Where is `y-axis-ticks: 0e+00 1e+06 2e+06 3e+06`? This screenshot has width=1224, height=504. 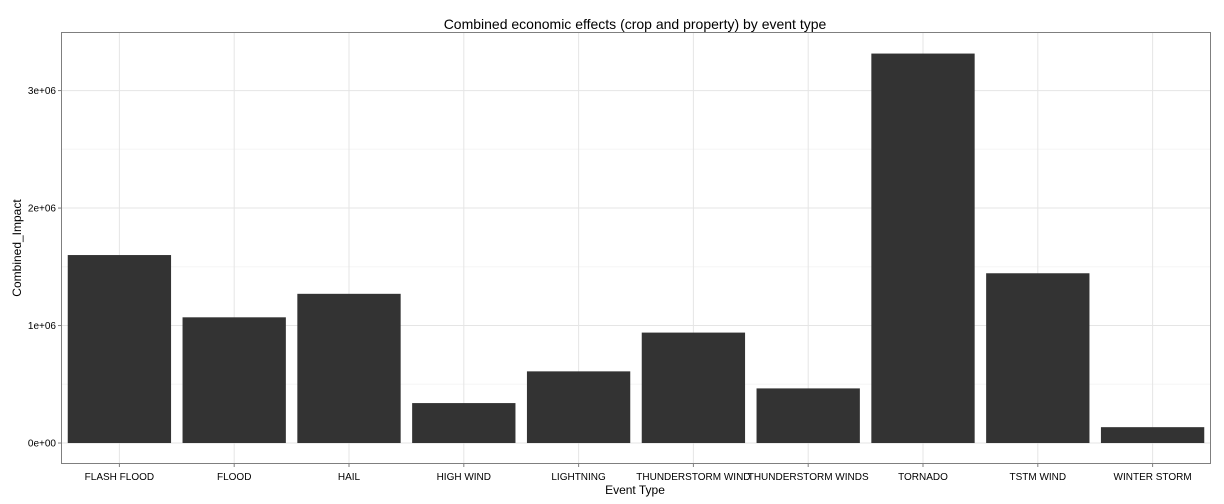
y-axis-ticks: 0e+00 1e+06 2e+06 3e+06 is located at coordinates (45, 268).